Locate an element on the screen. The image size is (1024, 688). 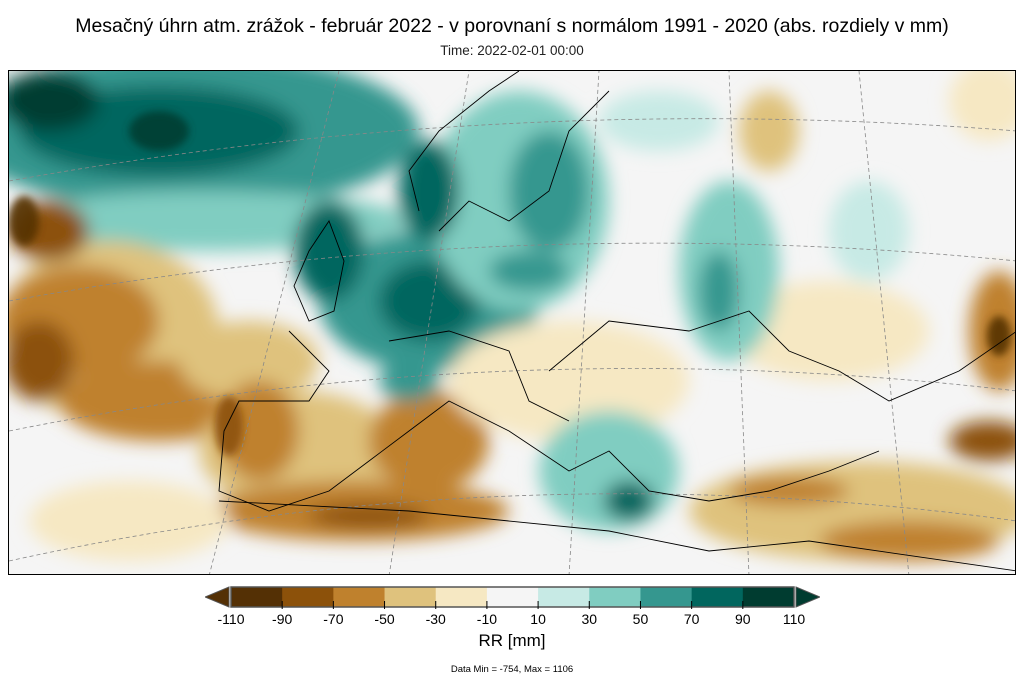
data-min-max: Data Min = -754, Max = 1106 is located at coordinates (512, 669).